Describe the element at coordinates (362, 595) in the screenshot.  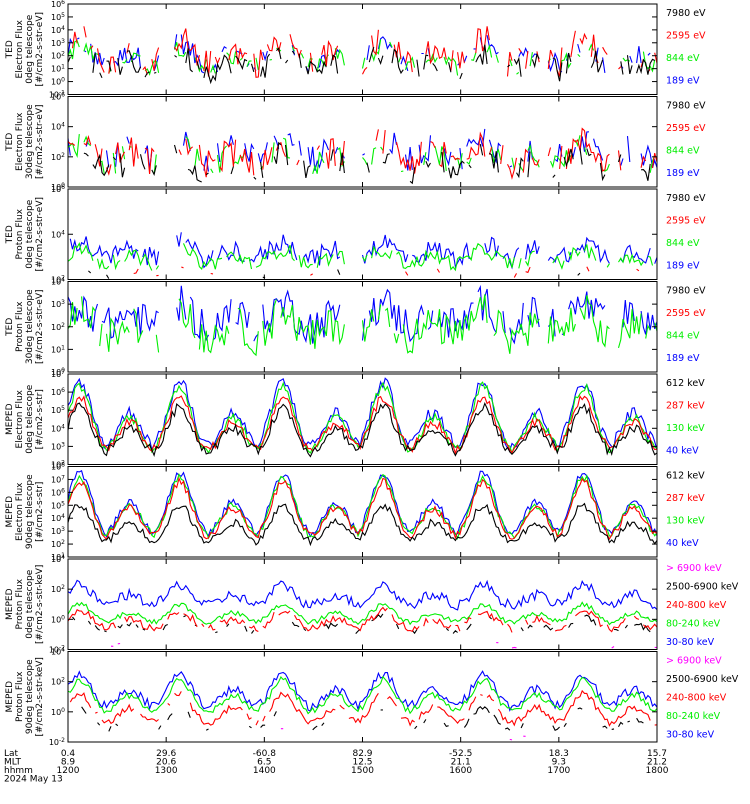
I see `panel-7-series-blue` at that location.